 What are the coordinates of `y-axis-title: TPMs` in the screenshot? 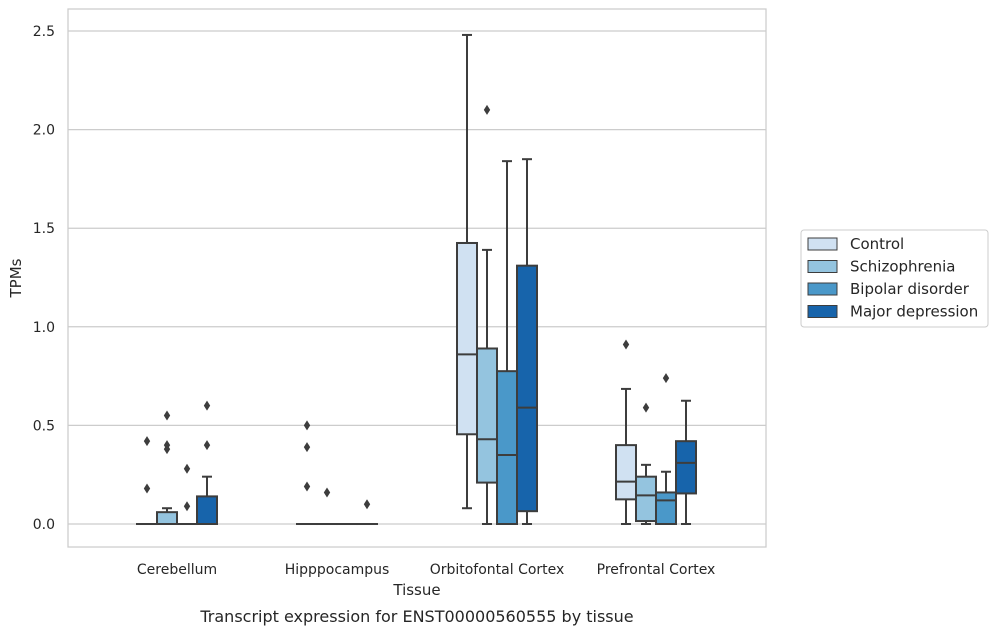 It's located at (16, 278).